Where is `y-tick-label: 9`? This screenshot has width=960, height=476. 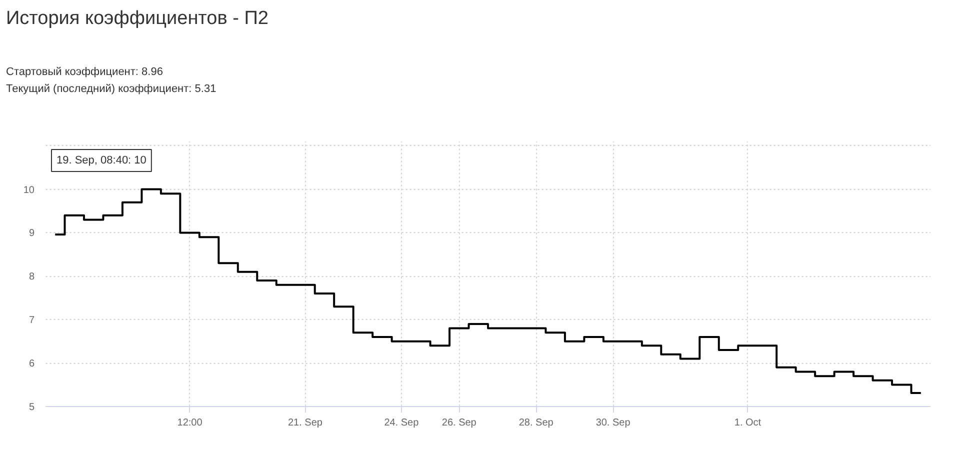 y-tick-label: 9 is located at coordinates (31, 234).